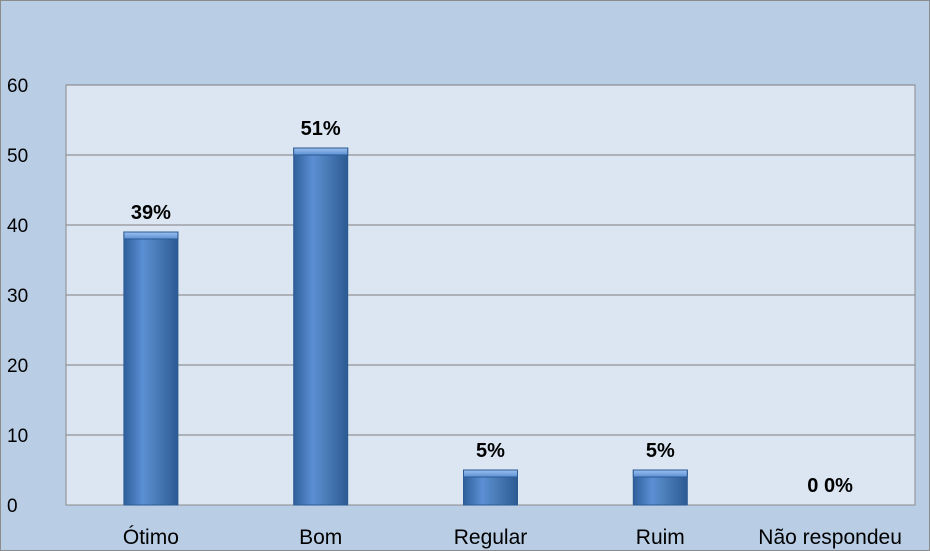 The height and width of the screenshot is (551, 930). Describe the element at coordinates (491, 537) in the screenshot. I see `category-label: Regular` at that location.